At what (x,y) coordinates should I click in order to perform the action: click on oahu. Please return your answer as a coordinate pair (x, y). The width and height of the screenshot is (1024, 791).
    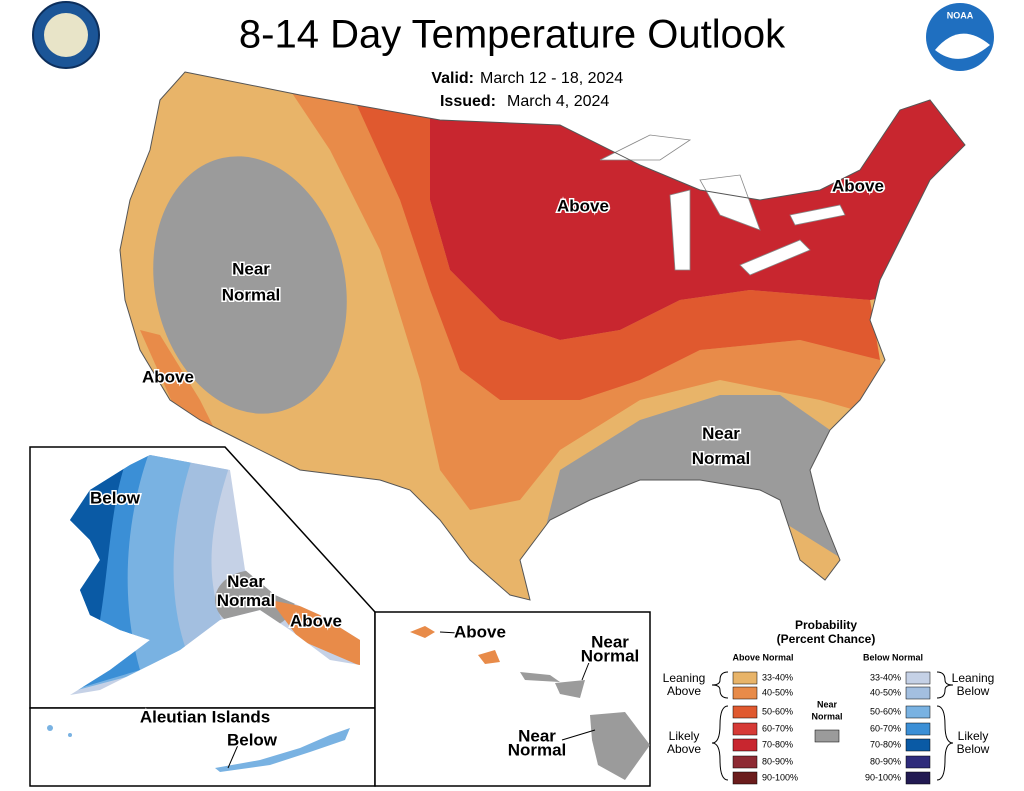
    Looking at the image, I should click on (489, 657).